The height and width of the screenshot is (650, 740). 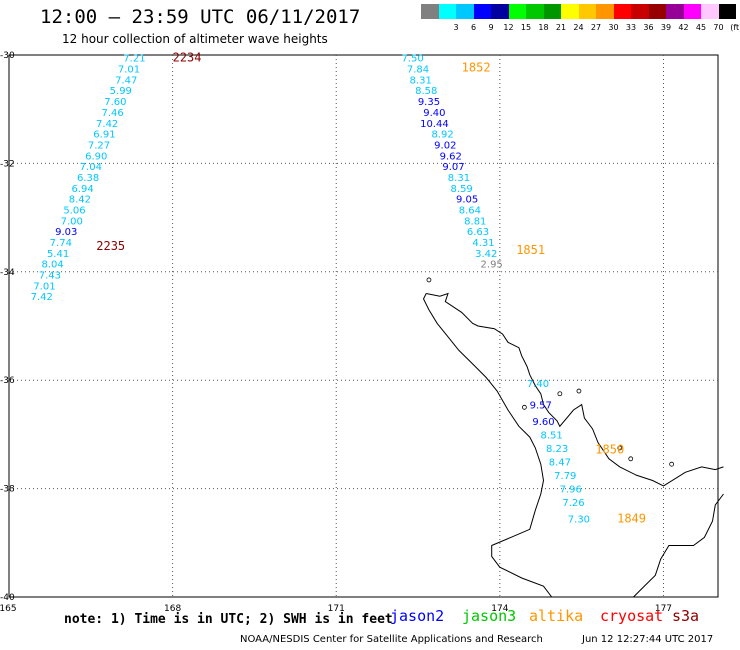 I want to click on swh-value-label: 2.95, so click(x=492, y=265).